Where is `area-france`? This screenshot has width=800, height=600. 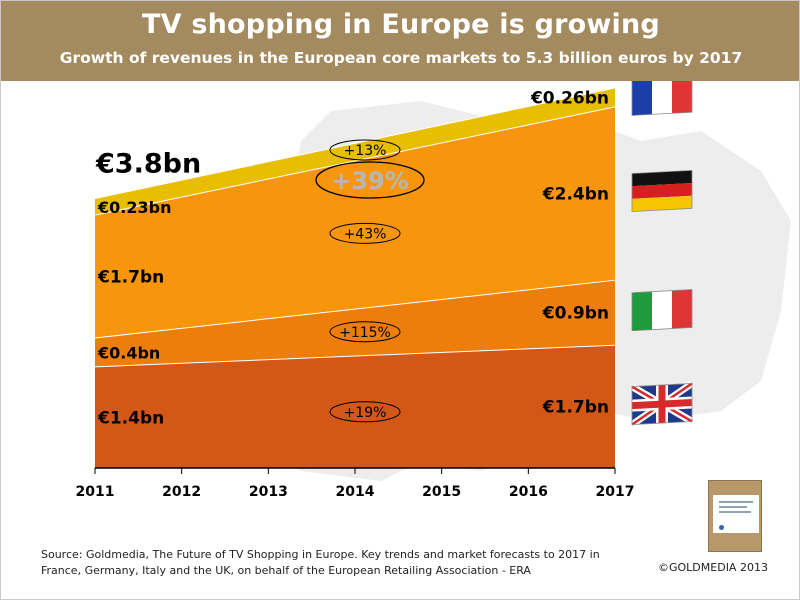
area-france is located at coordinates (355, 152).